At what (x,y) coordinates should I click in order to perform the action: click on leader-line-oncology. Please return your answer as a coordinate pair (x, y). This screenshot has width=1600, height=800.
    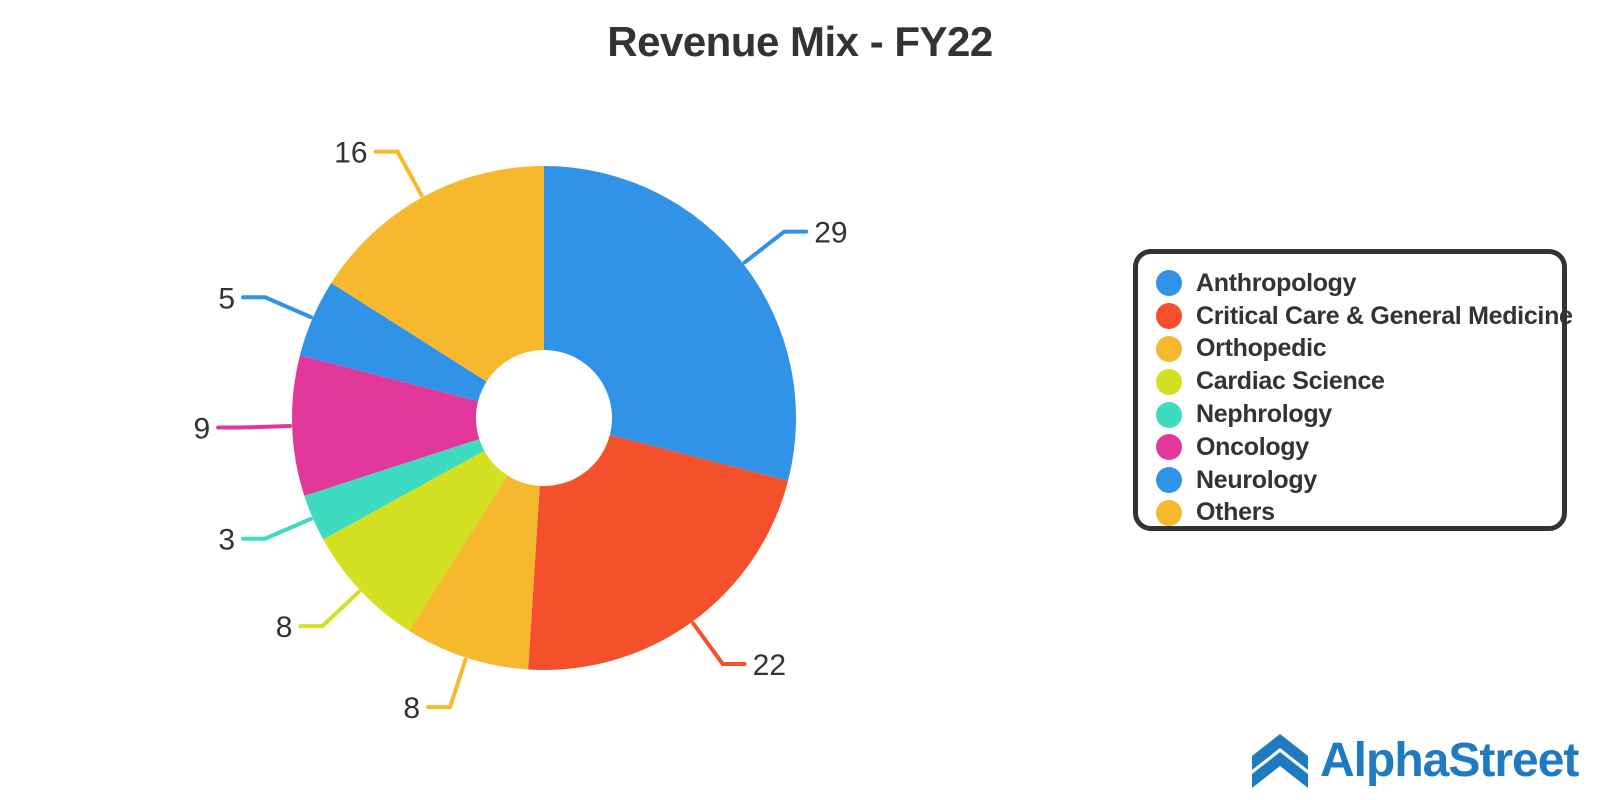
    Looking at the image, I should click on (254, 426).